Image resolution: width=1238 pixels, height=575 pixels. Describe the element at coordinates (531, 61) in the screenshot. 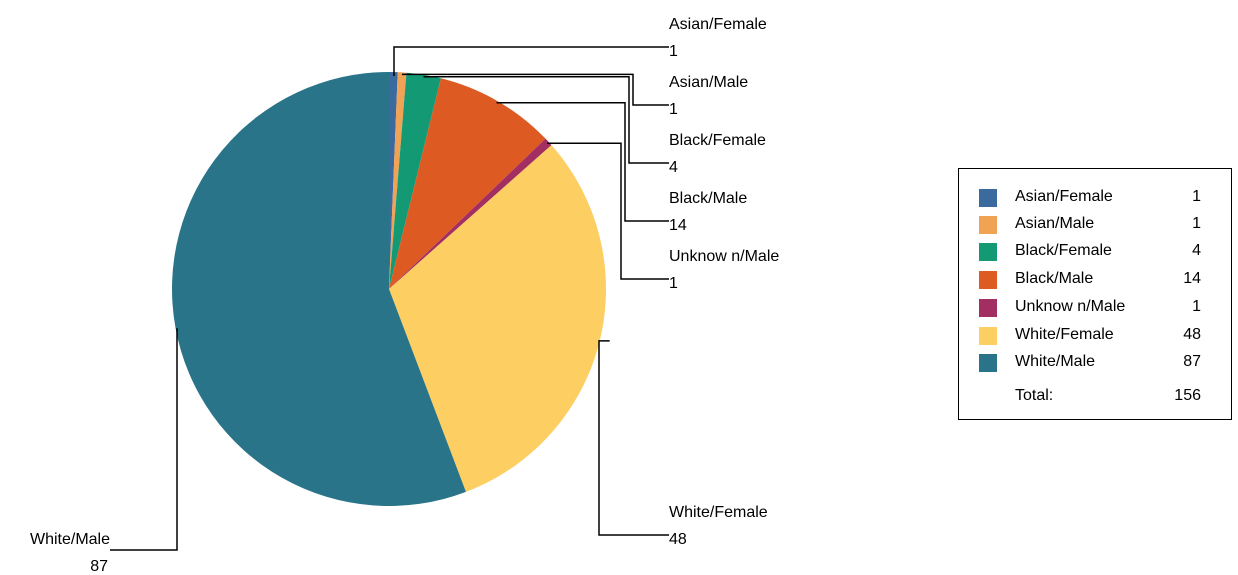

I see `leader-line-asian-female` at that location.